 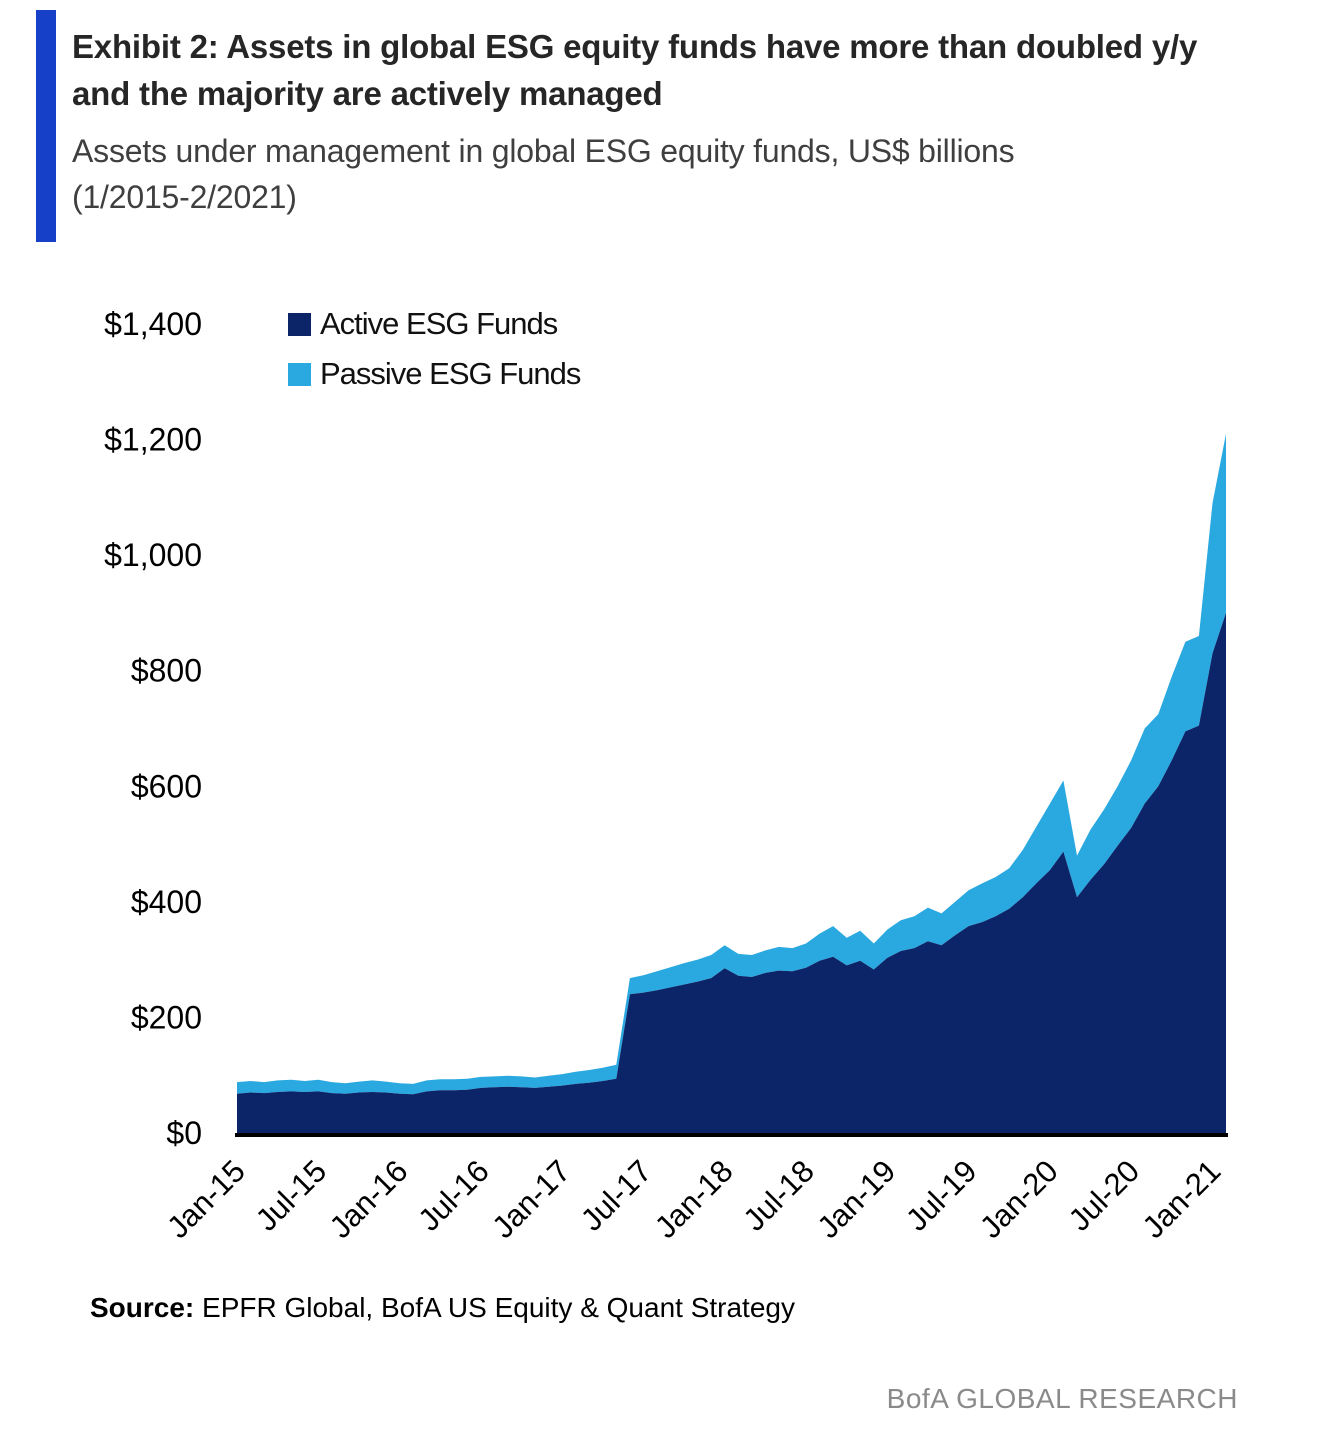 I want to click on legend-item-passive: Passive ESG Funds, so click(x=434, y=374).